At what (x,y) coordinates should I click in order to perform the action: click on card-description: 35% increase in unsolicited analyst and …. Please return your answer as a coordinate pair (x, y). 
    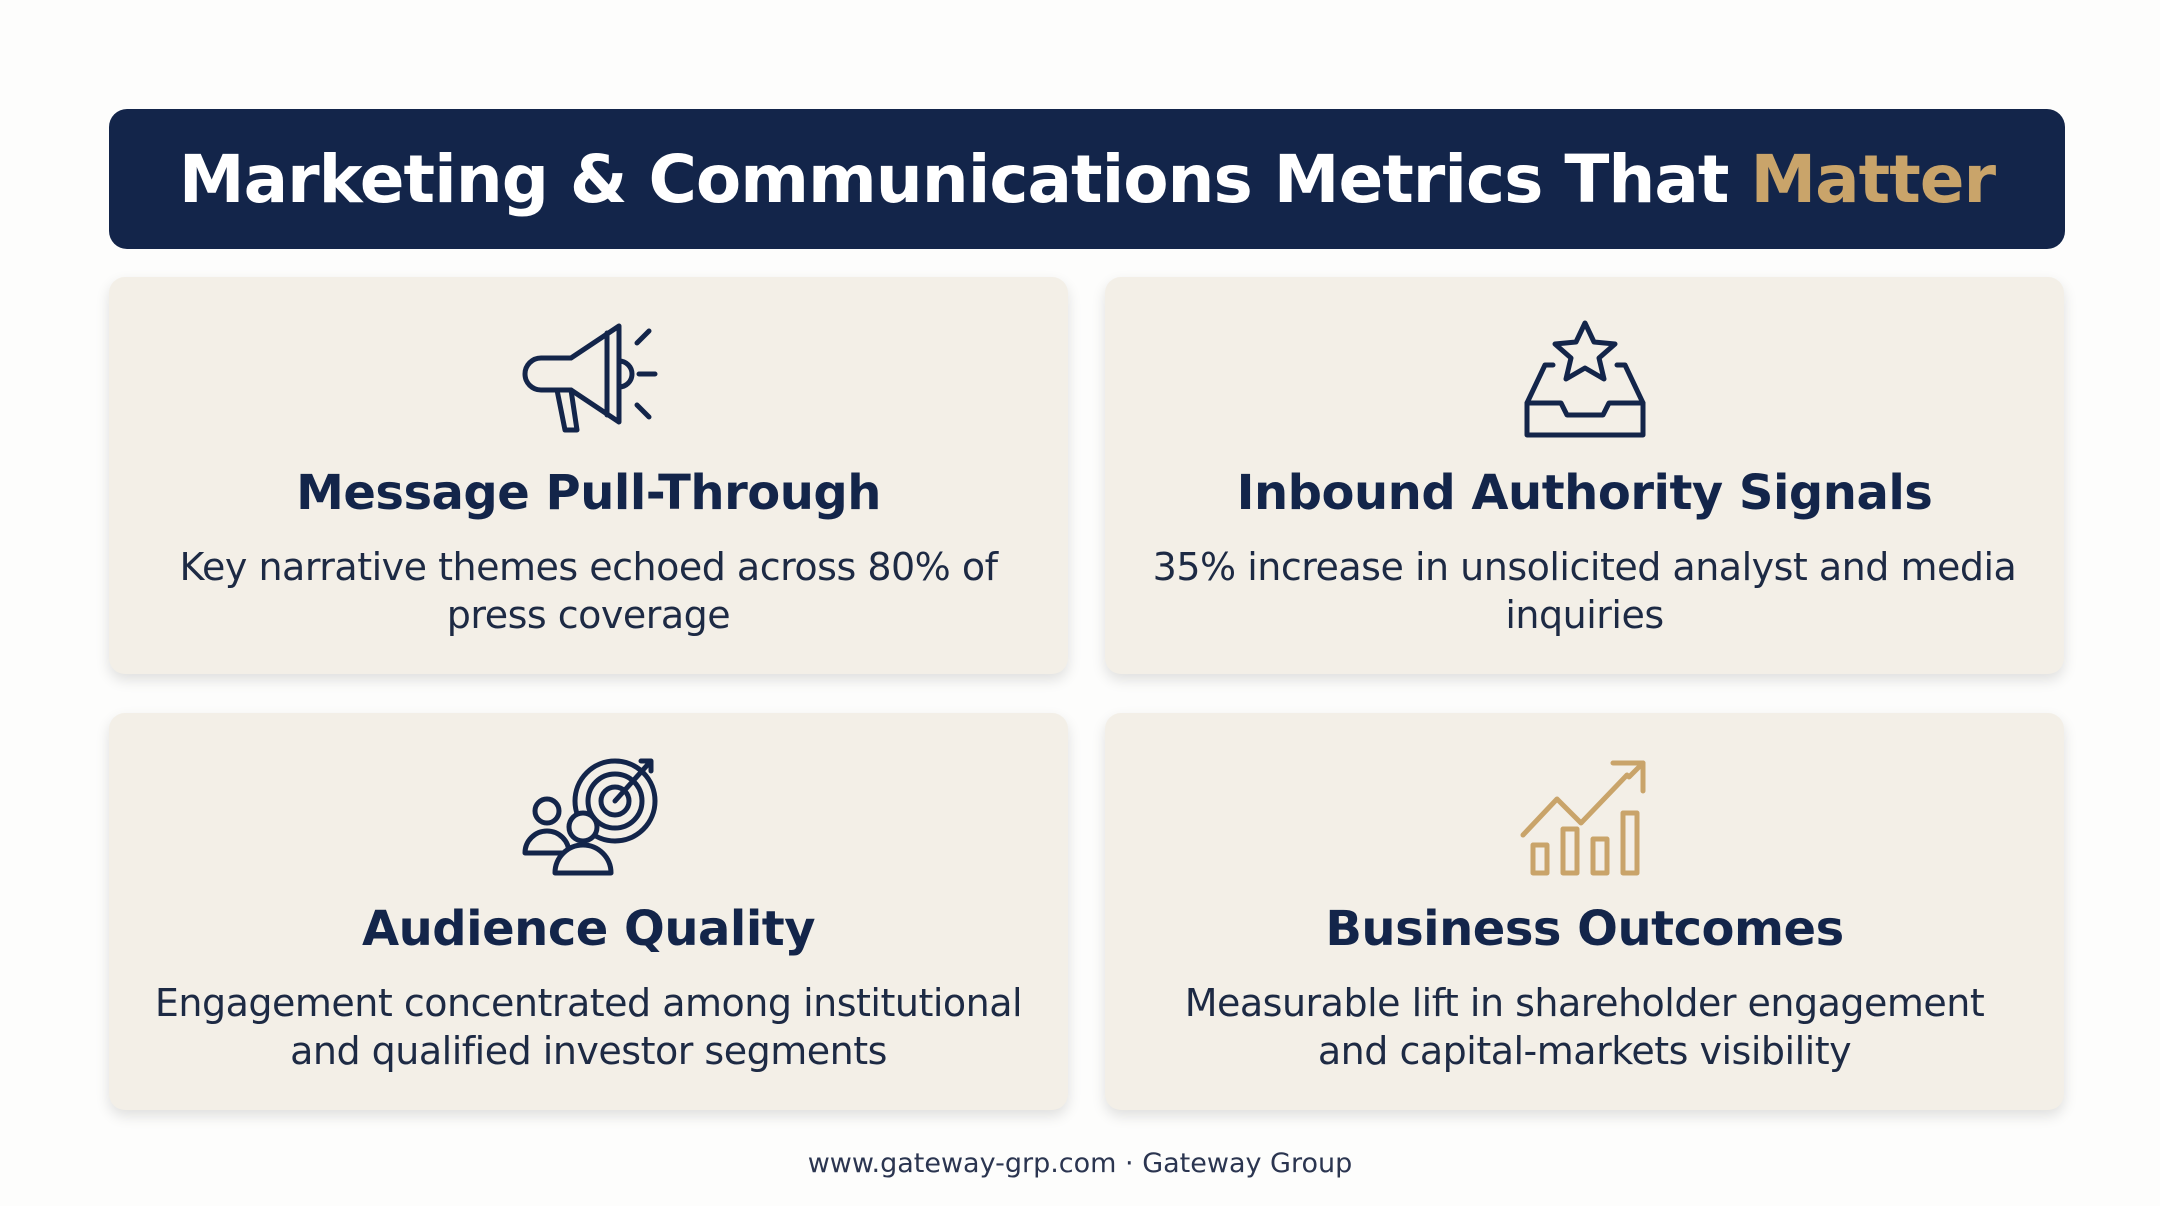
    Looking at the image, I should click on (1584, 591).